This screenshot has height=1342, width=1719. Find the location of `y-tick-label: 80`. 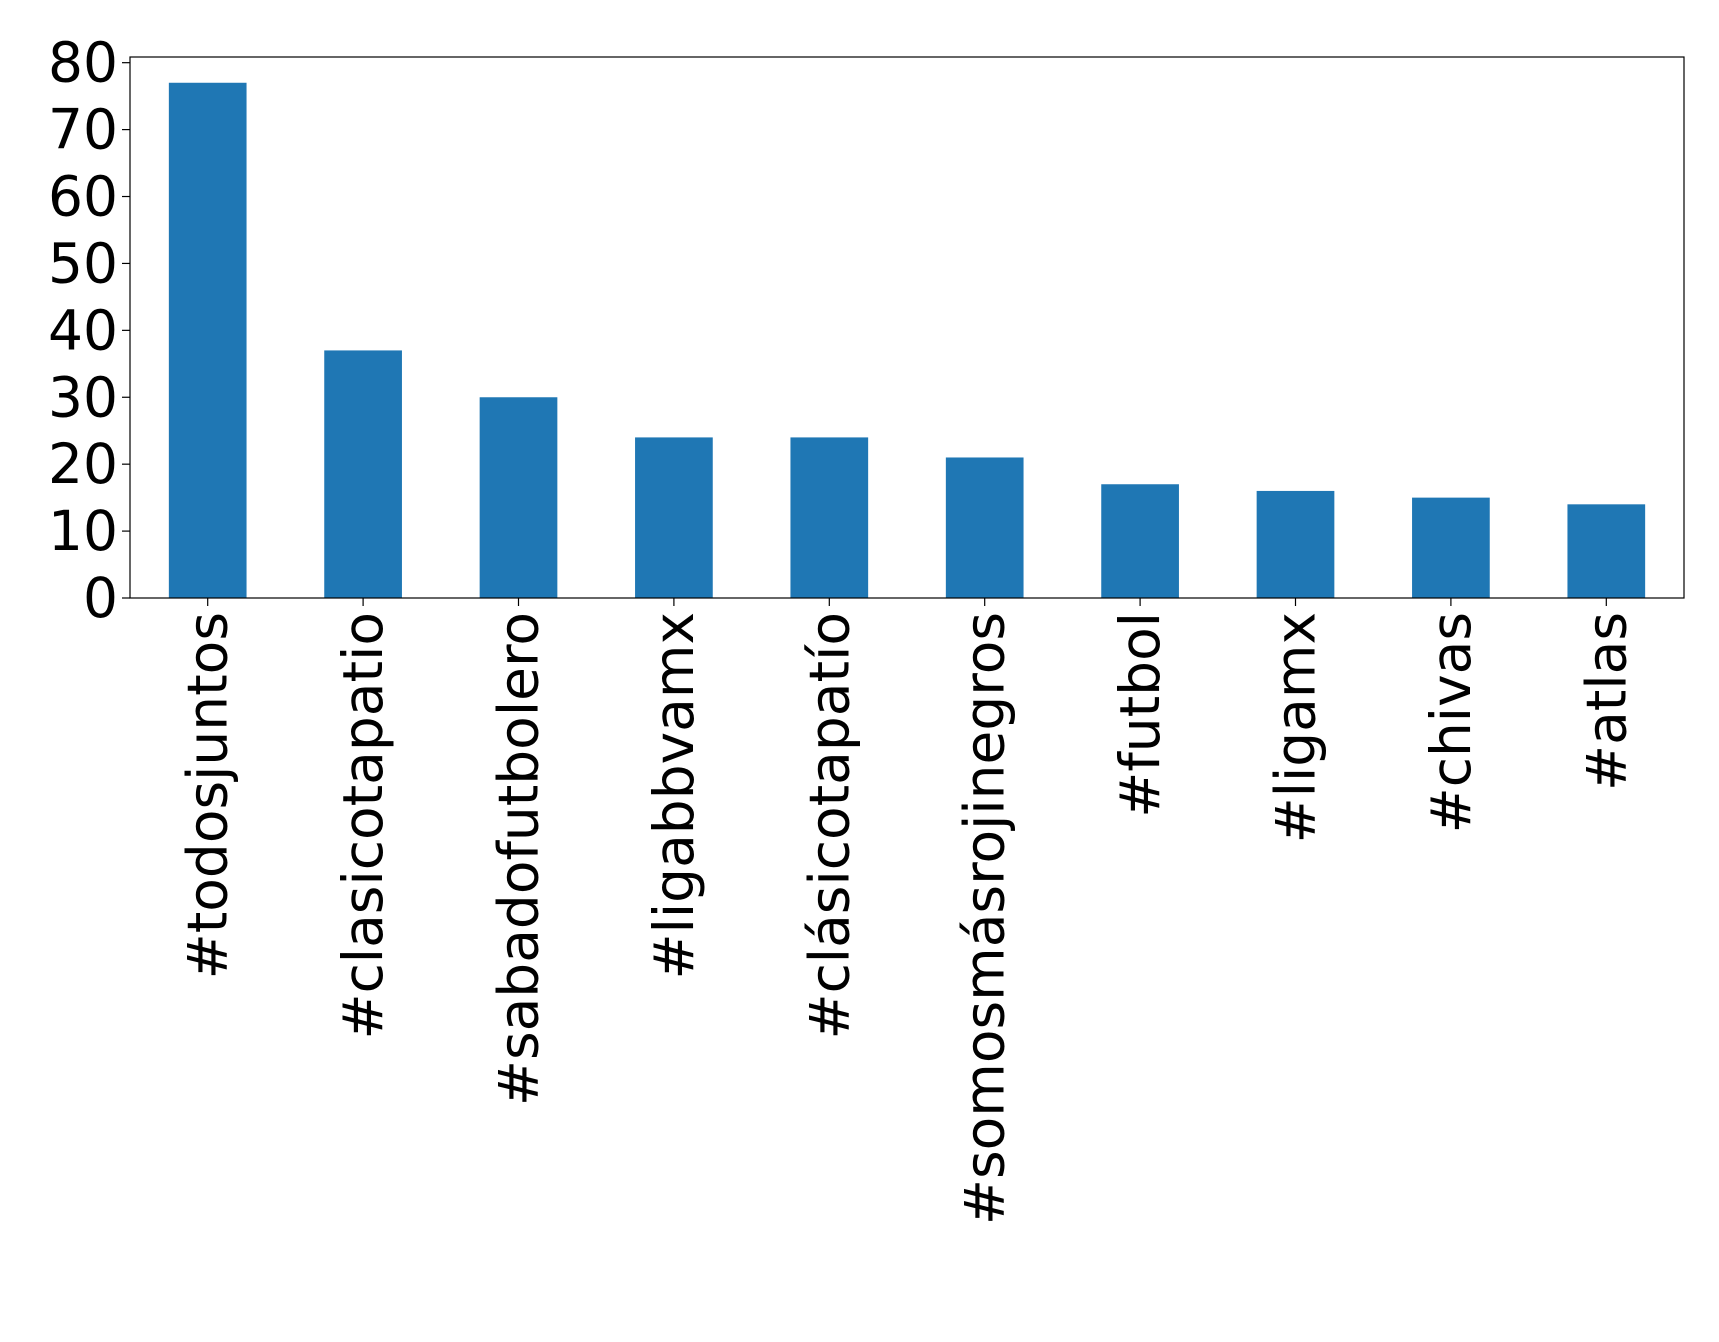

y-tick-label: 80 is located at coordinates (83, 63).